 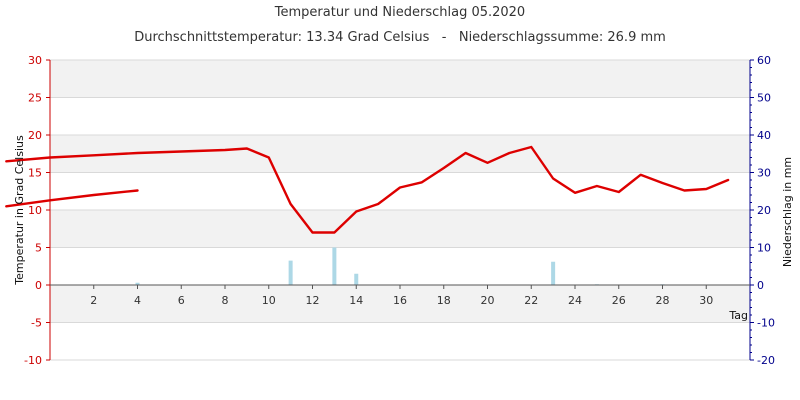 What do you see at coordinates (738, 315) in the screenshot?
I see `x-axis-label: Tag` at bounding box center [738, 315].